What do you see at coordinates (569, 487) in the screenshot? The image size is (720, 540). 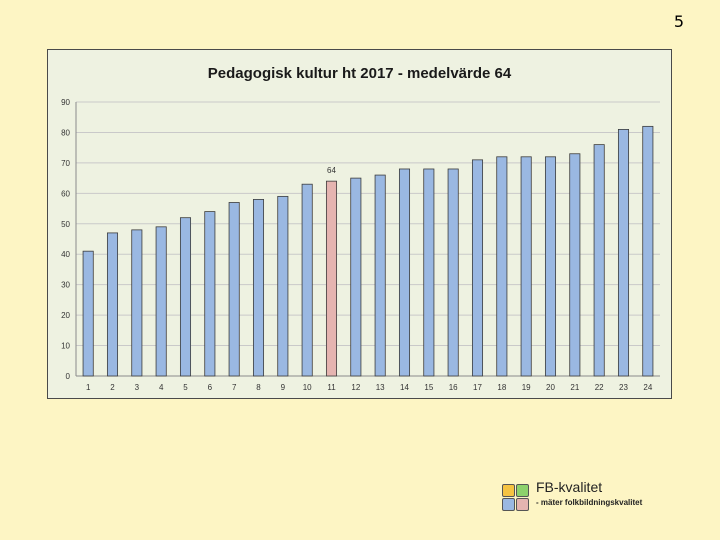 I see `logo-name: FB-kvalitet` at bounding box center [569, 487].